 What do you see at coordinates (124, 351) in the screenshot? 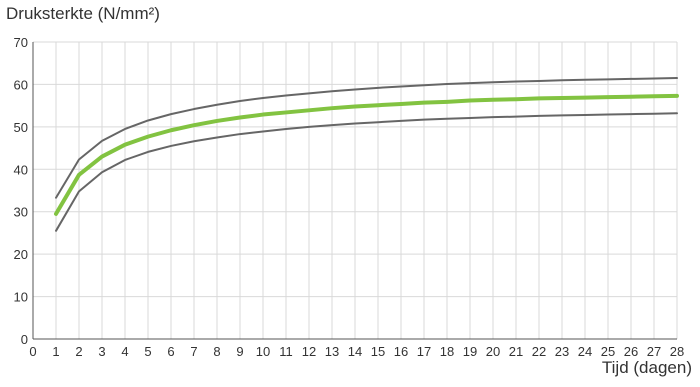
I see `x-tick-label: 4` at bounding box center [124, 351].